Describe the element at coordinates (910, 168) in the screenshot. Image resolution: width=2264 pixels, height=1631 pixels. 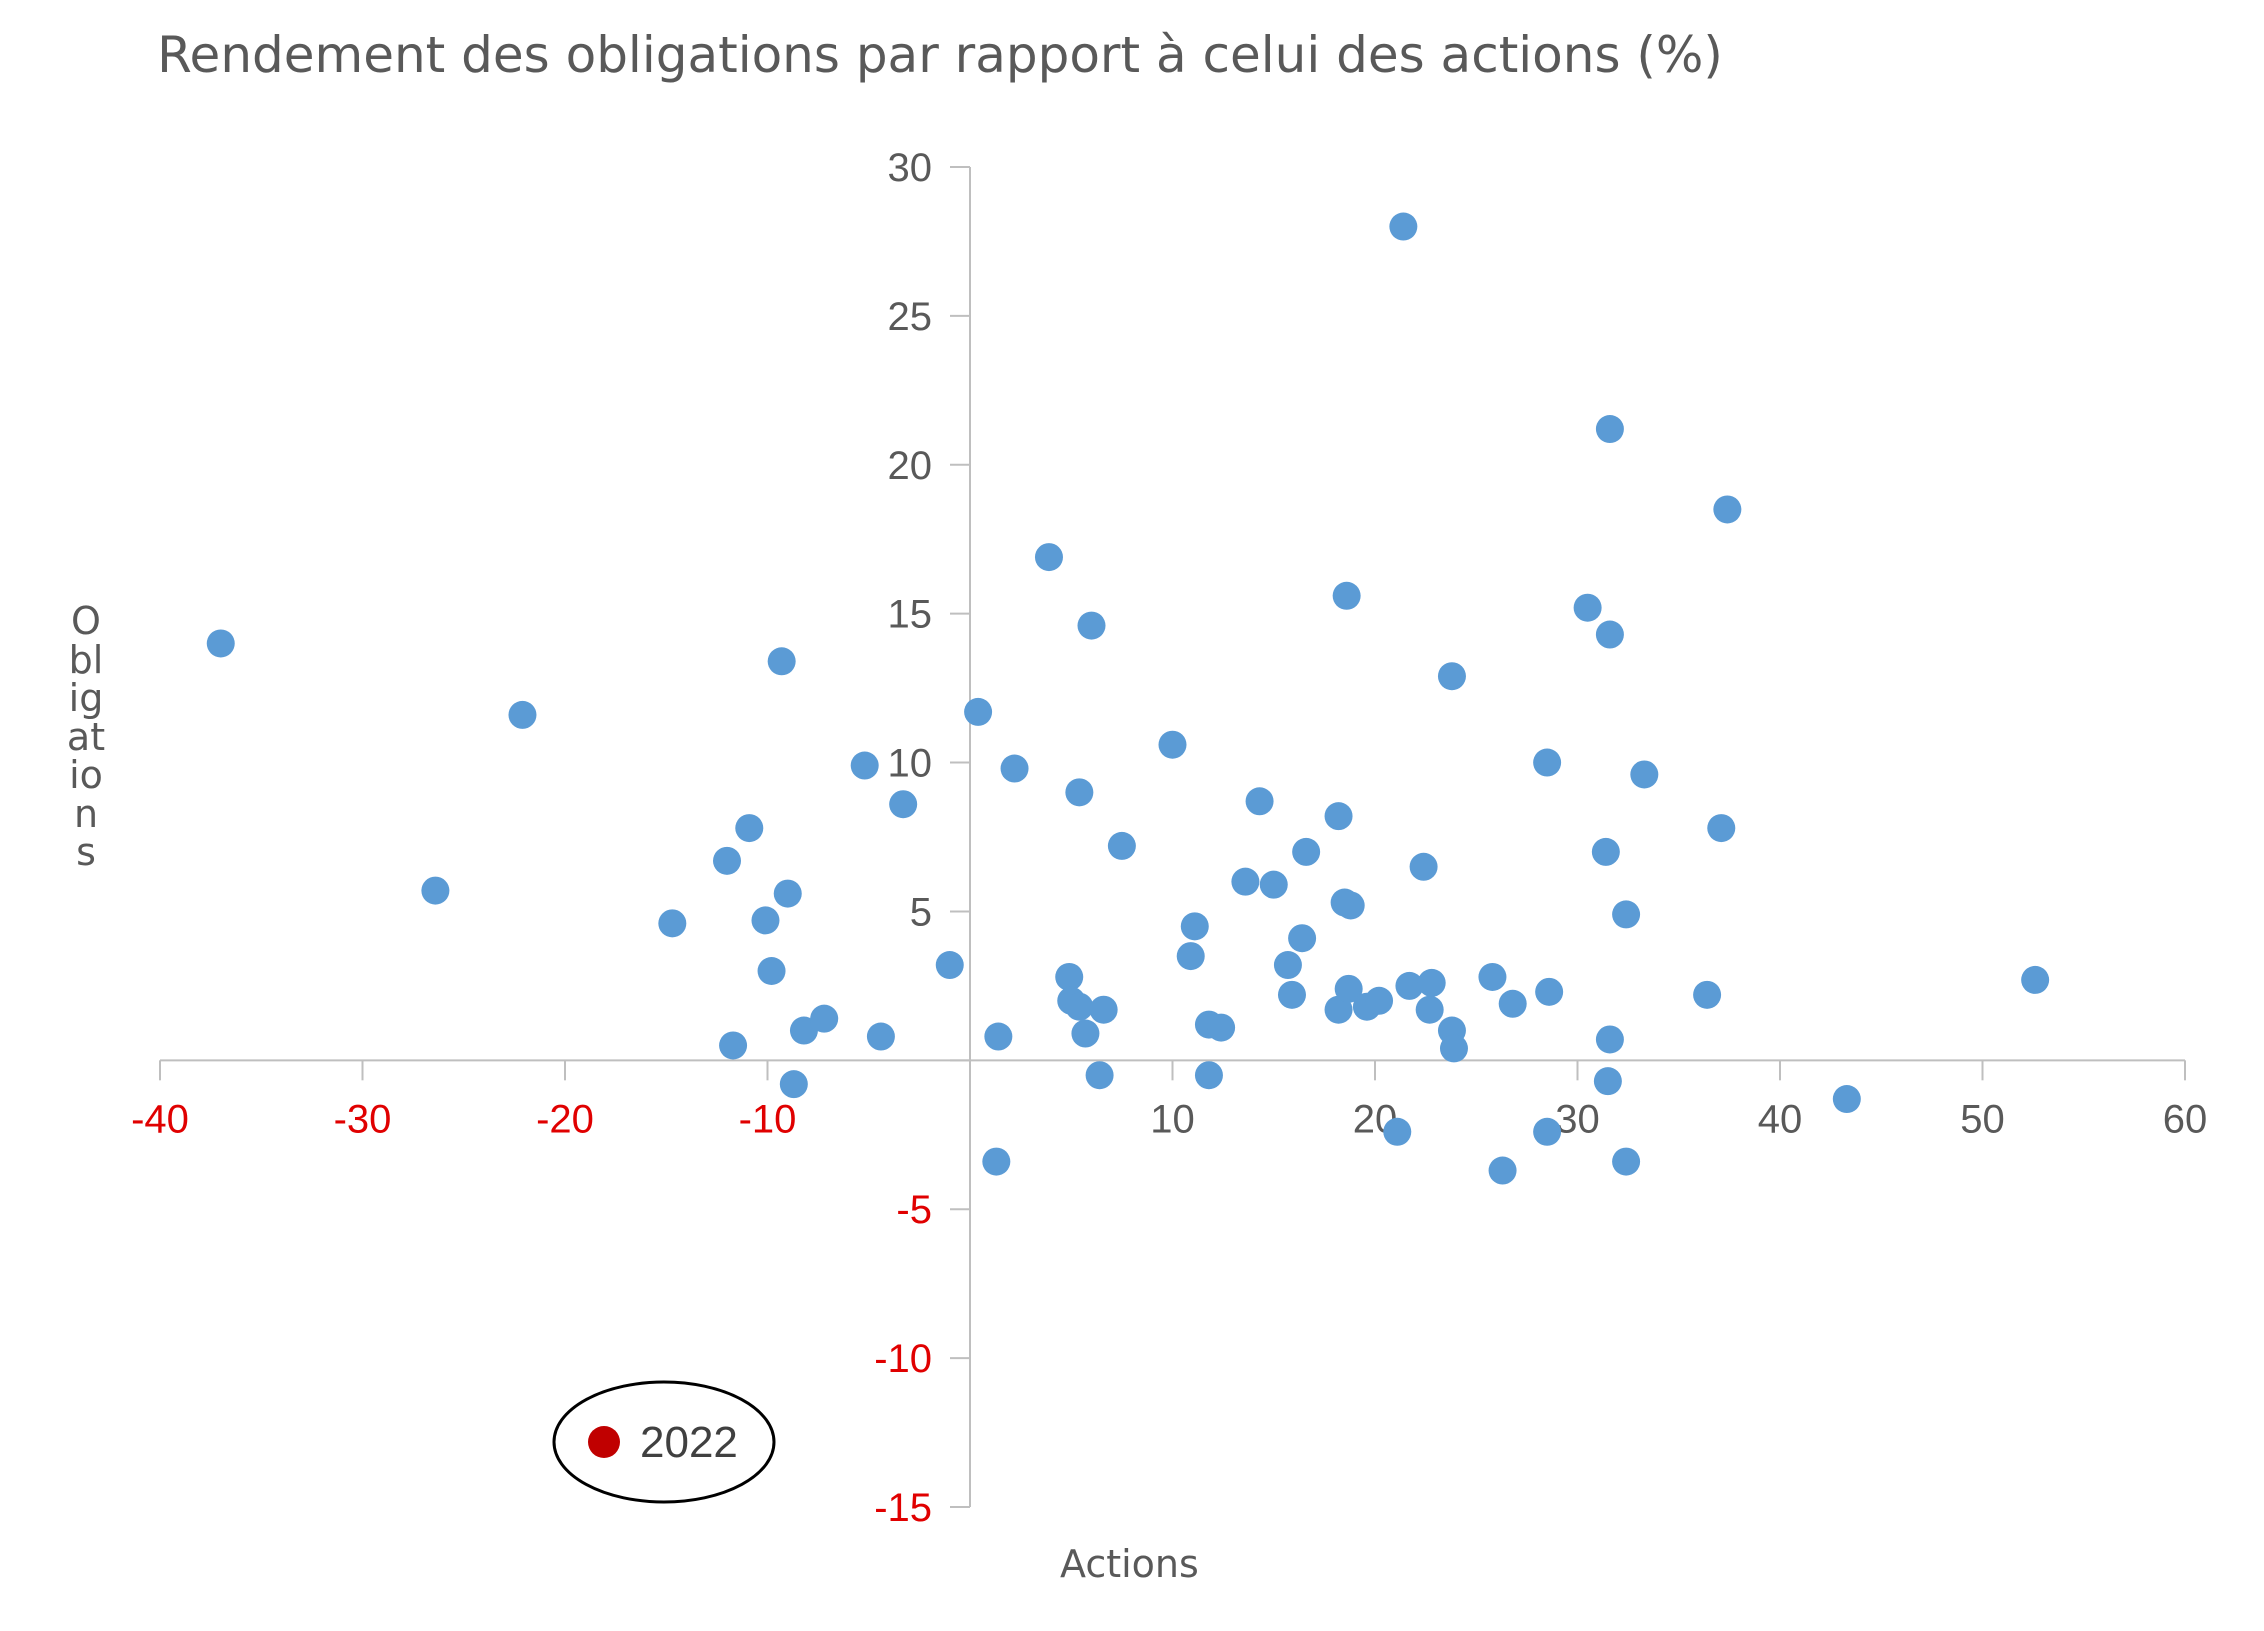
I see `y-tick-label: 30` at that location.